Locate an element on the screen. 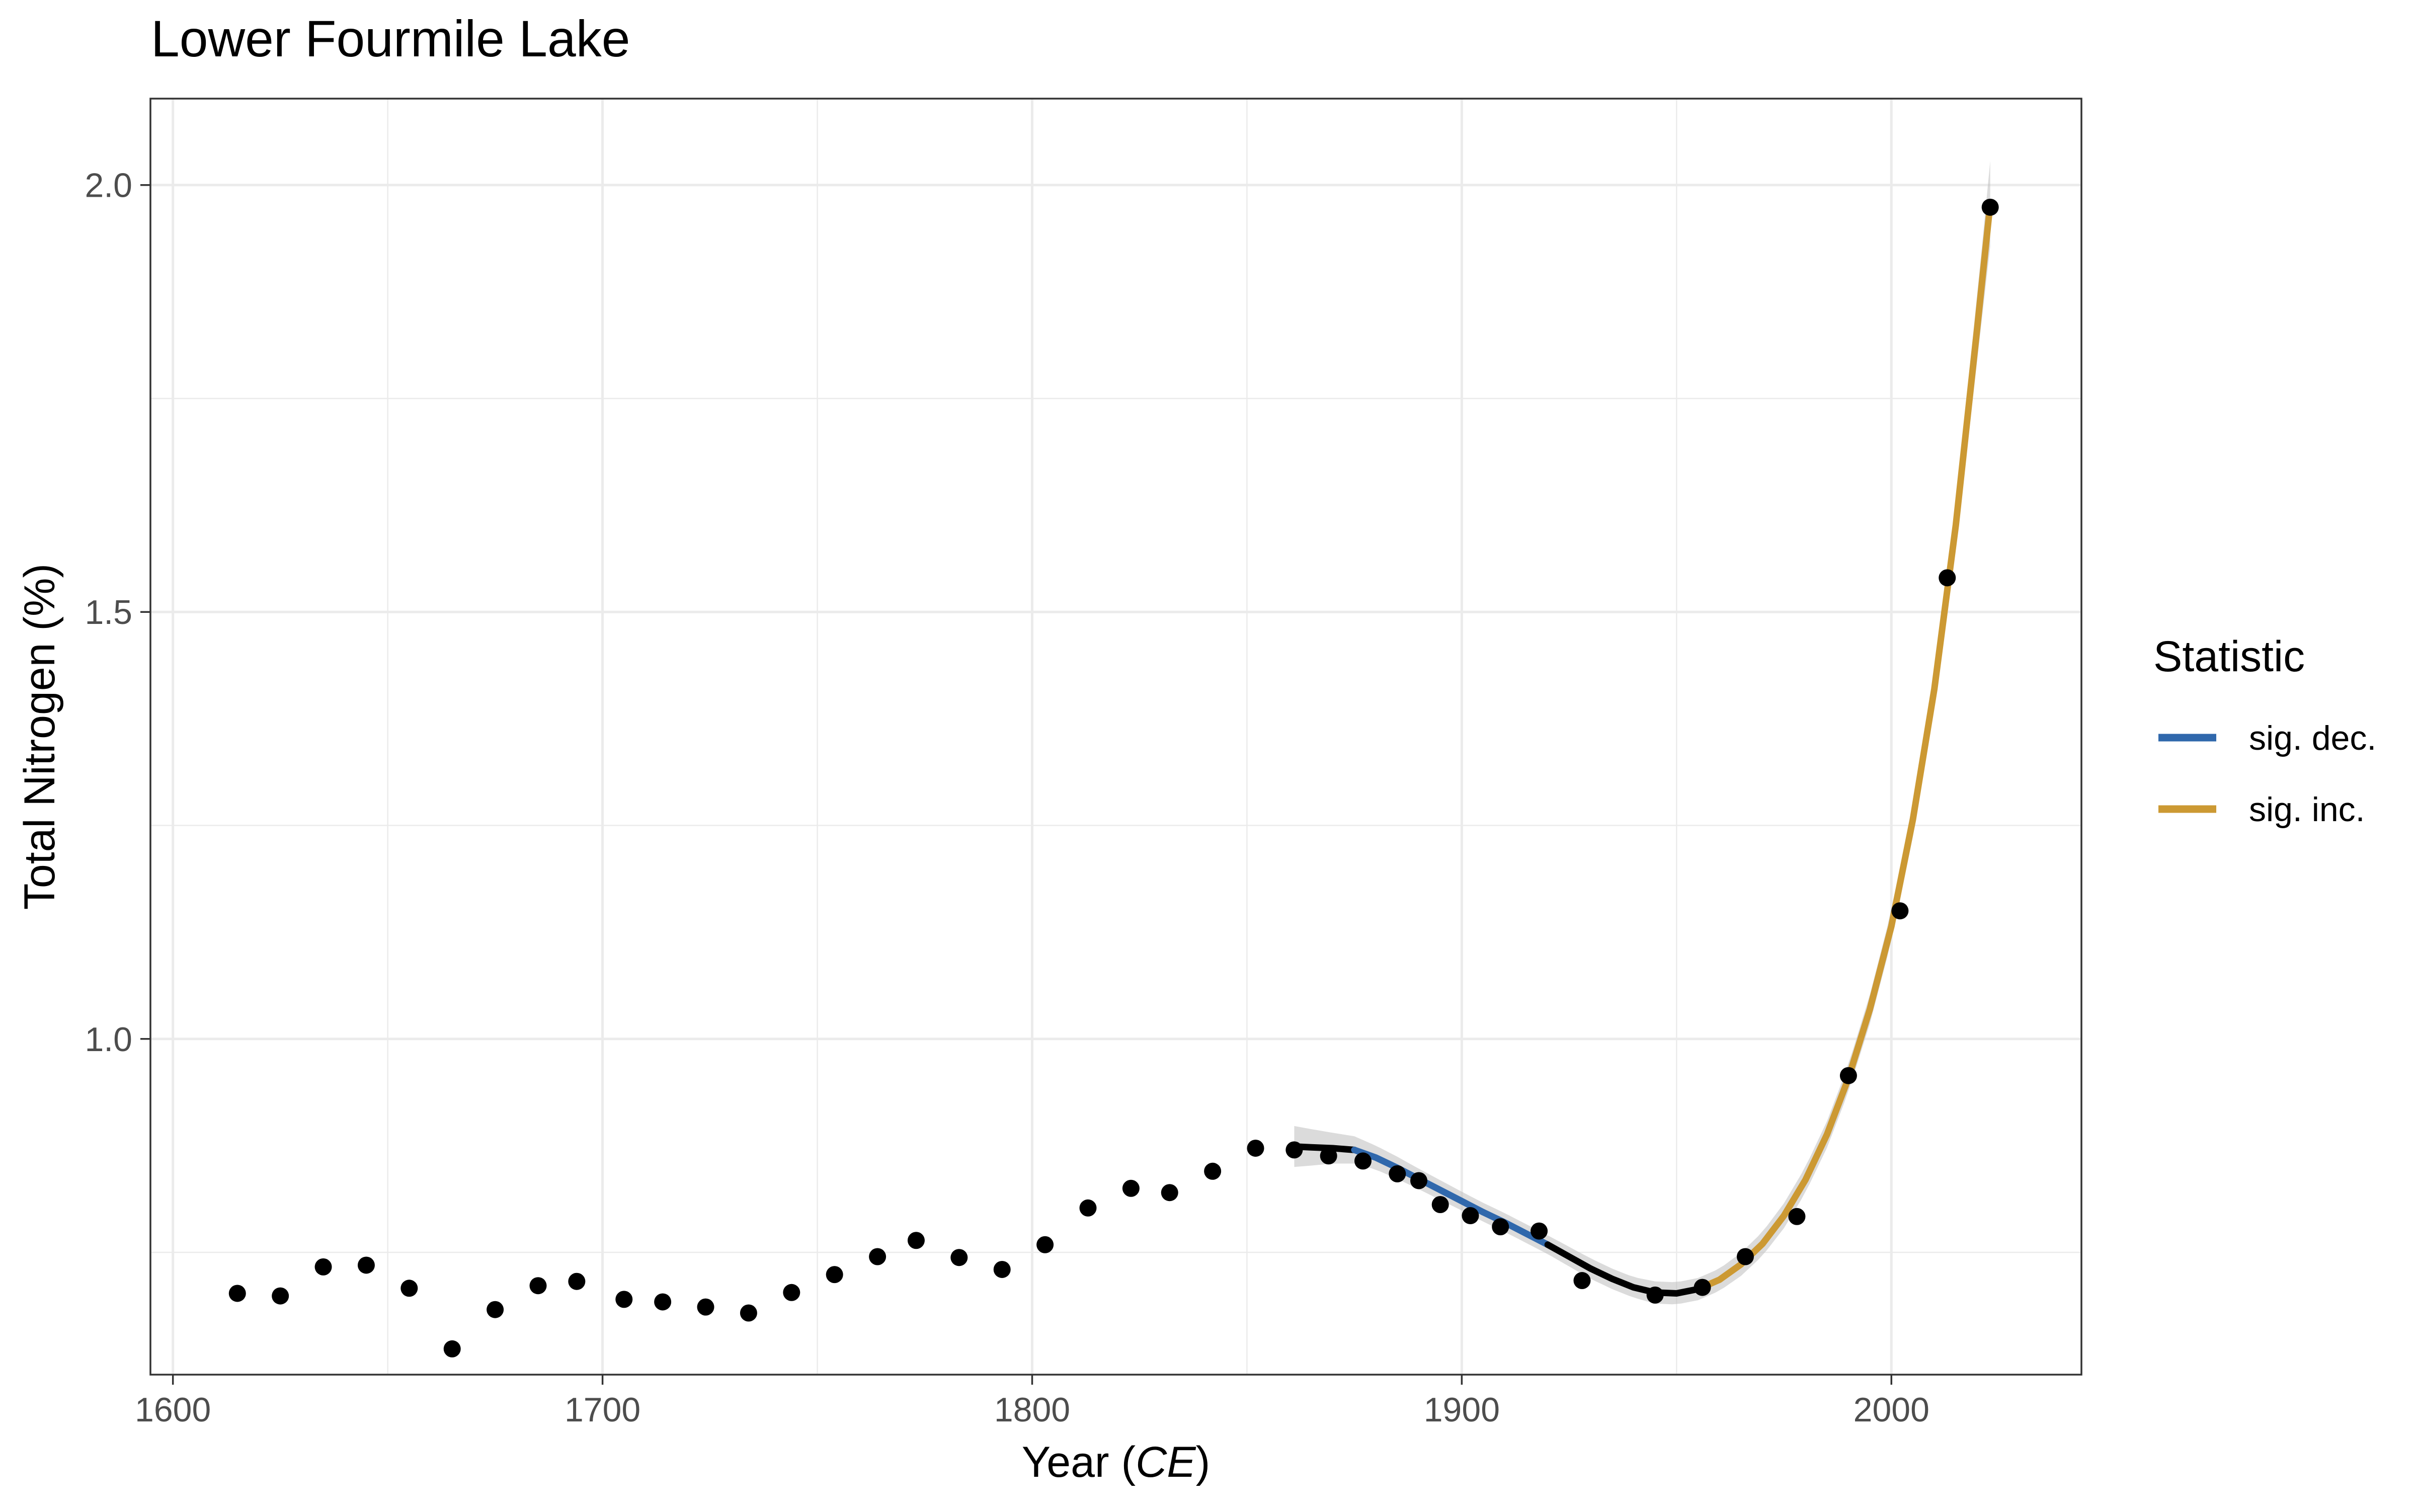  y-tick-label: 1.0 is located at coordinates (108, 1039).